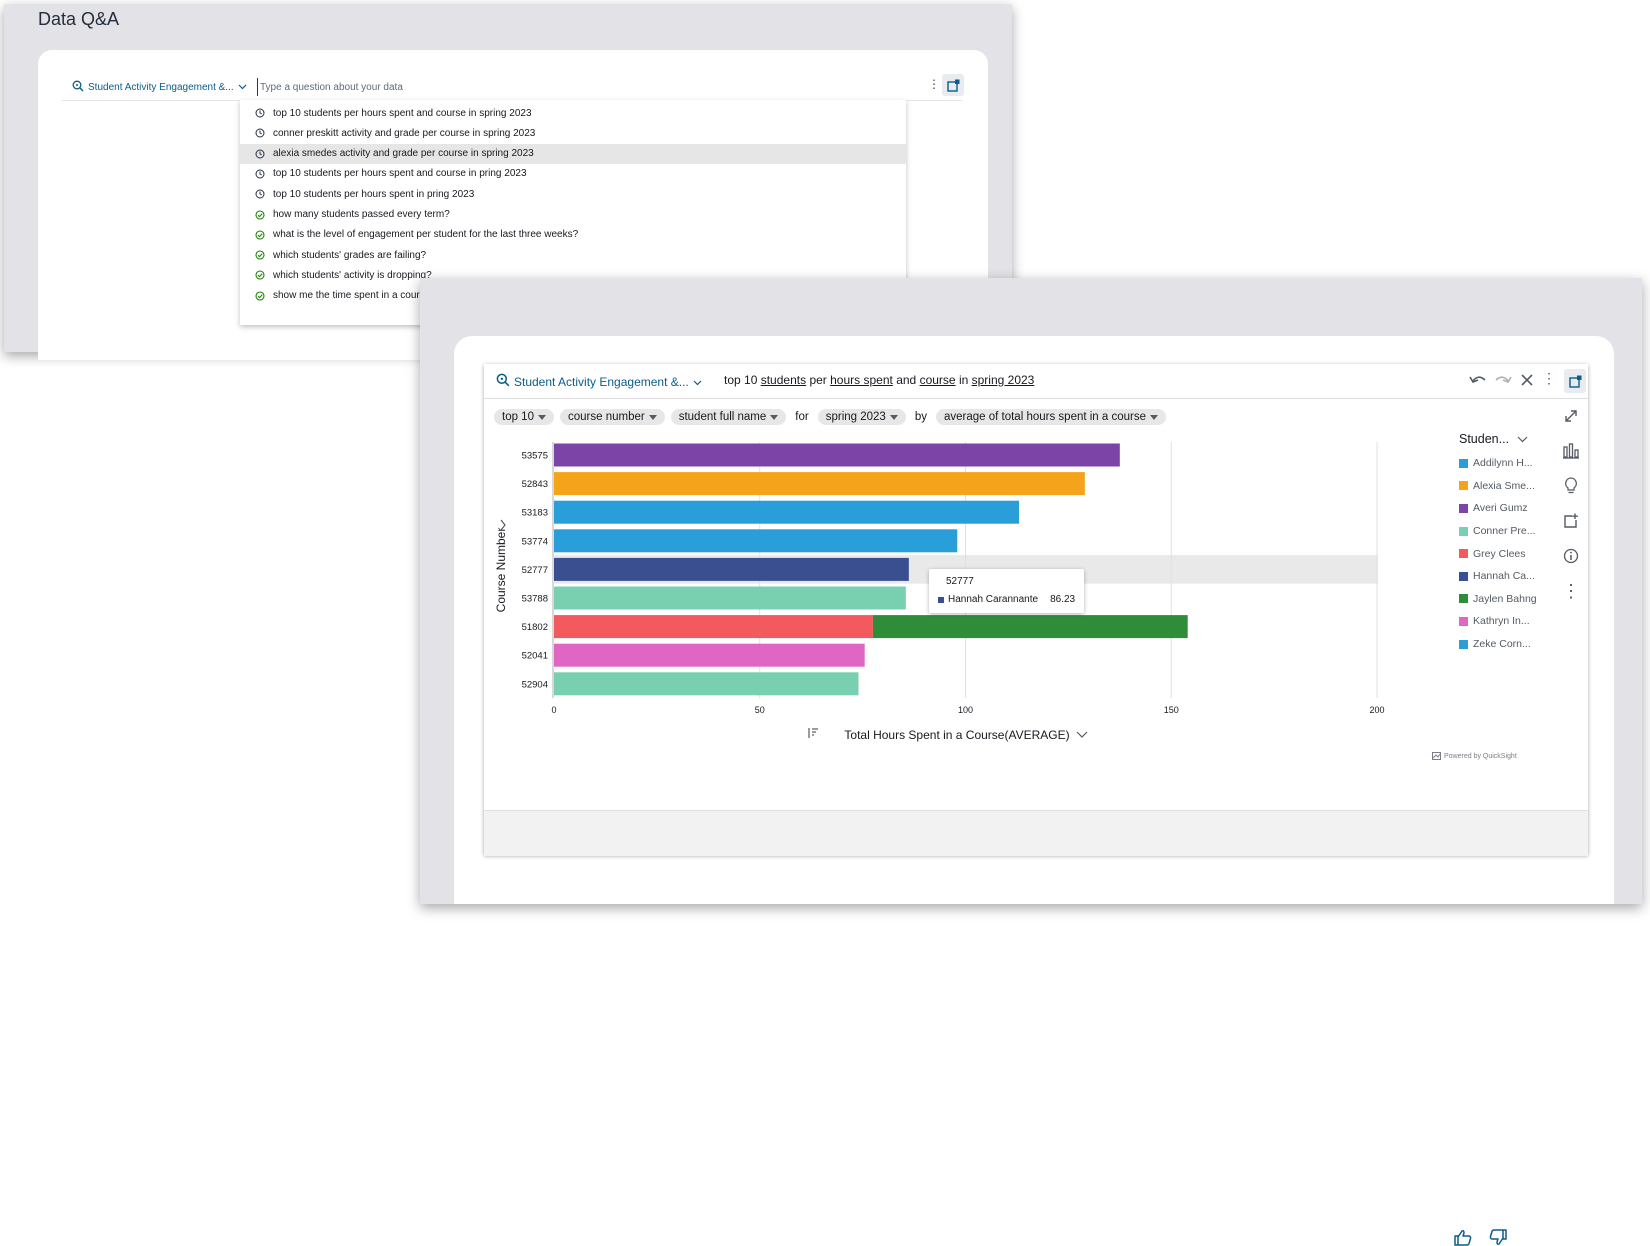 Image resolution: width=1650 pixels, height=1246 pixels. I want to click on x-tick-label: 150, so click(1171, 710).